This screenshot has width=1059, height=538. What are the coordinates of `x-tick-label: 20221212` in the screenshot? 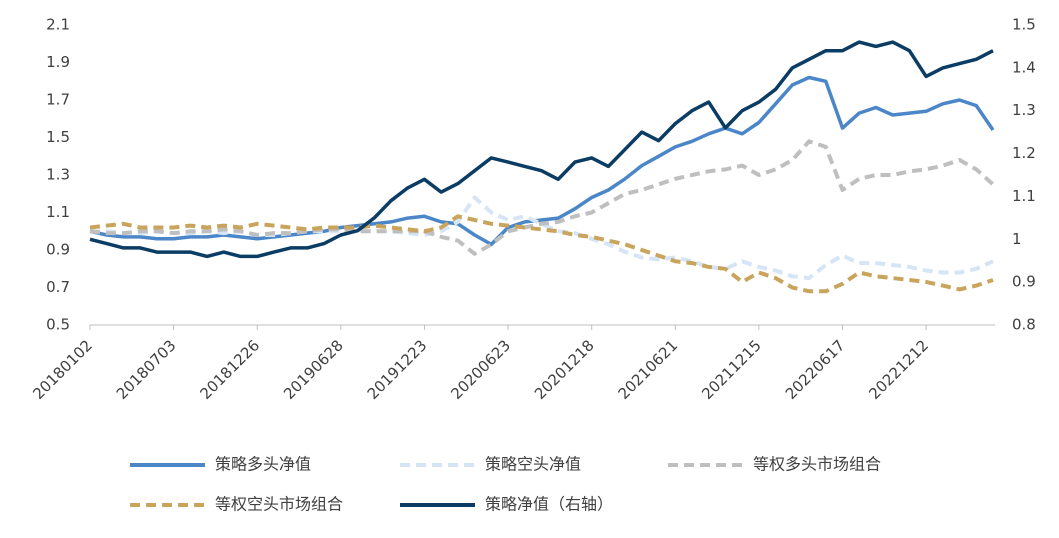 It's located at (898, 369).